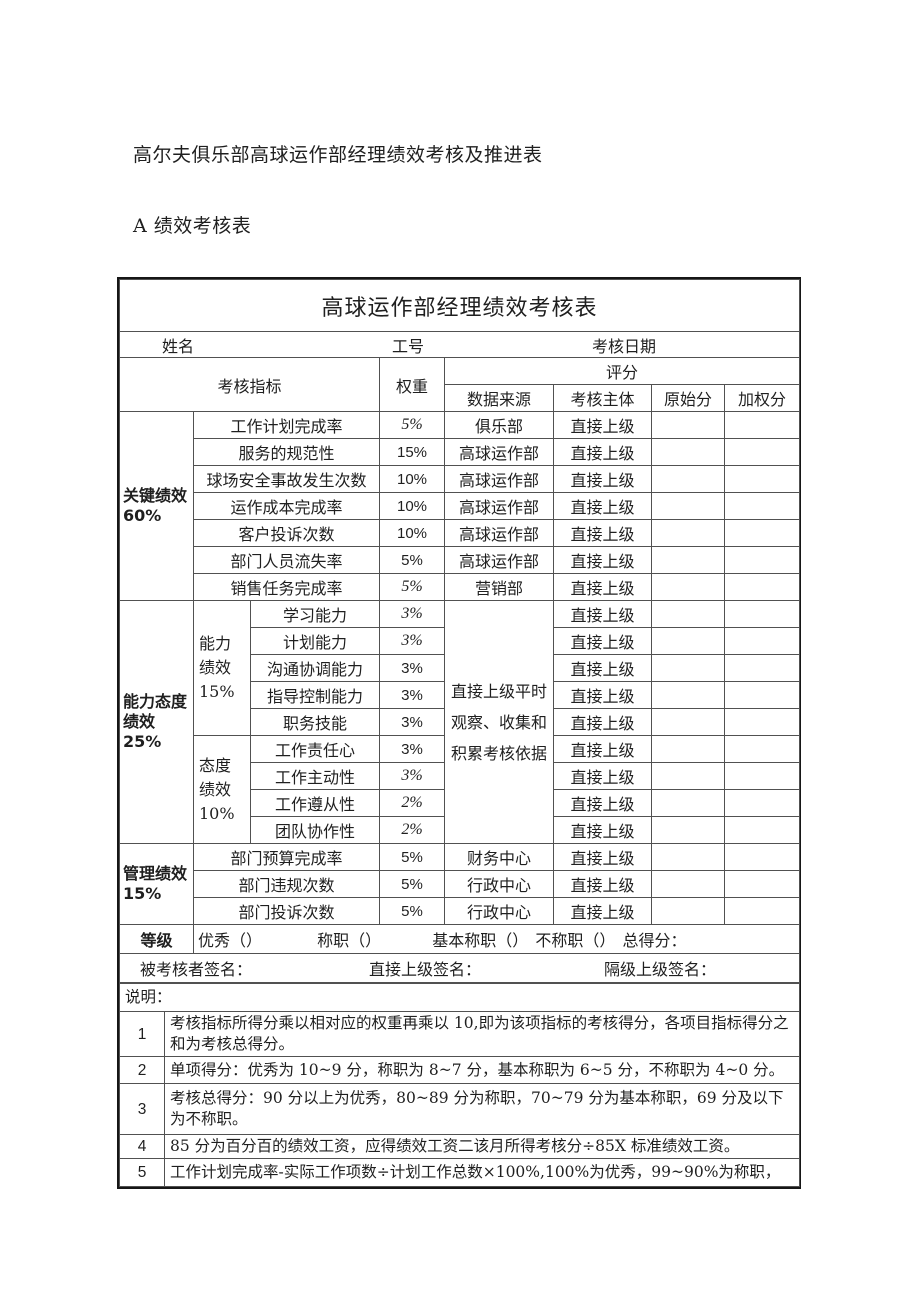 This screenshot has width=920, height=1301. What do you see at coordinates (575, 940) in the screenshot?
I see `grade-option-incompetent: 不称职（）` at bounding box center [575, 940].